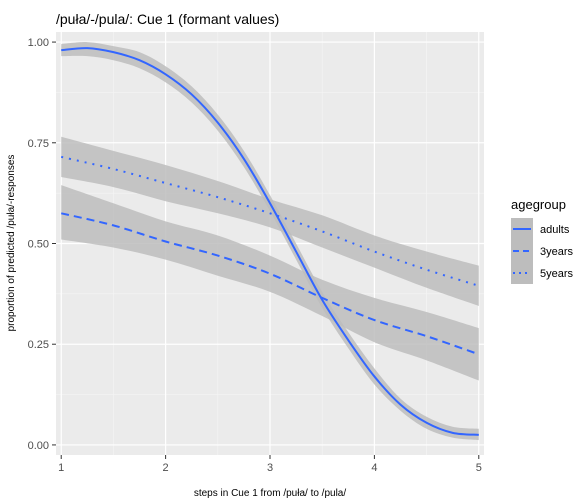 This screenshot has height=503, width=587. I want to click on x-tick-label: 2, so click(166, 468).